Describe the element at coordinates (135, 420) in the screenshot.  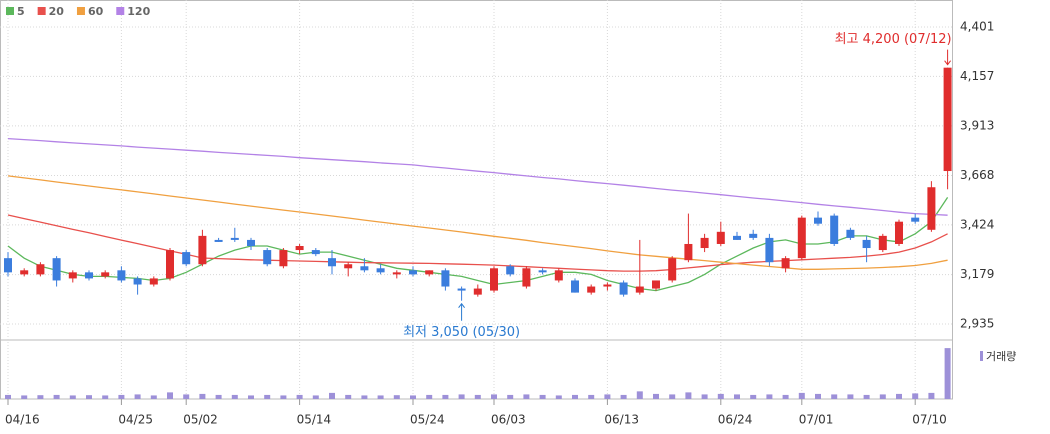
I see `x-tick-label: 04/25` at that location.